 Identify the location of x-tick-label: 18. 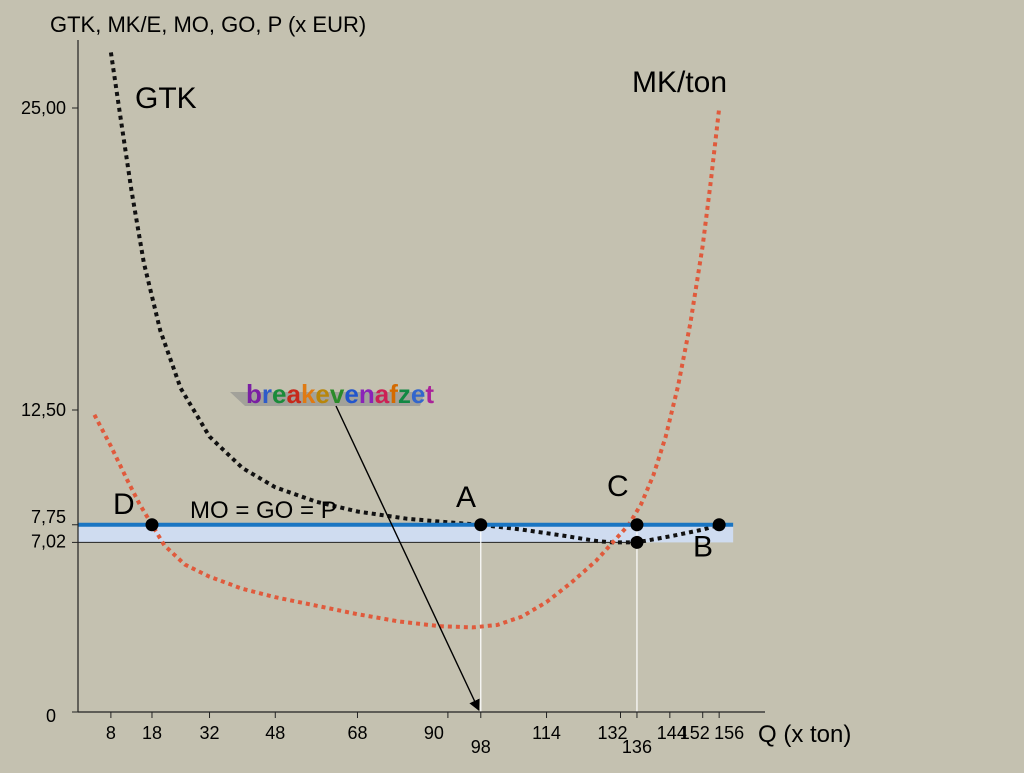
(152, 733).